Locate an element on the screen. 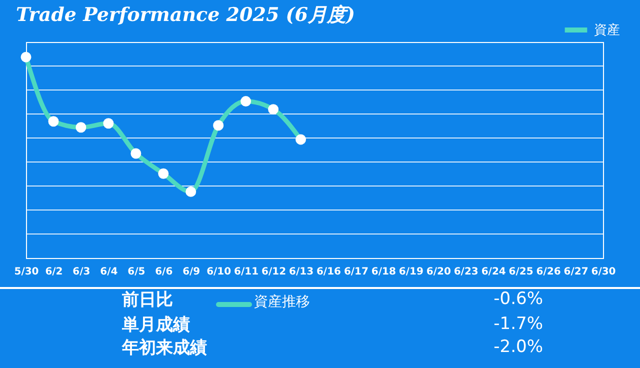 This screenshot has height=368, width=640. chart-title: Trade Performance 2025 (6月度) is located at coordinates (185, 15).